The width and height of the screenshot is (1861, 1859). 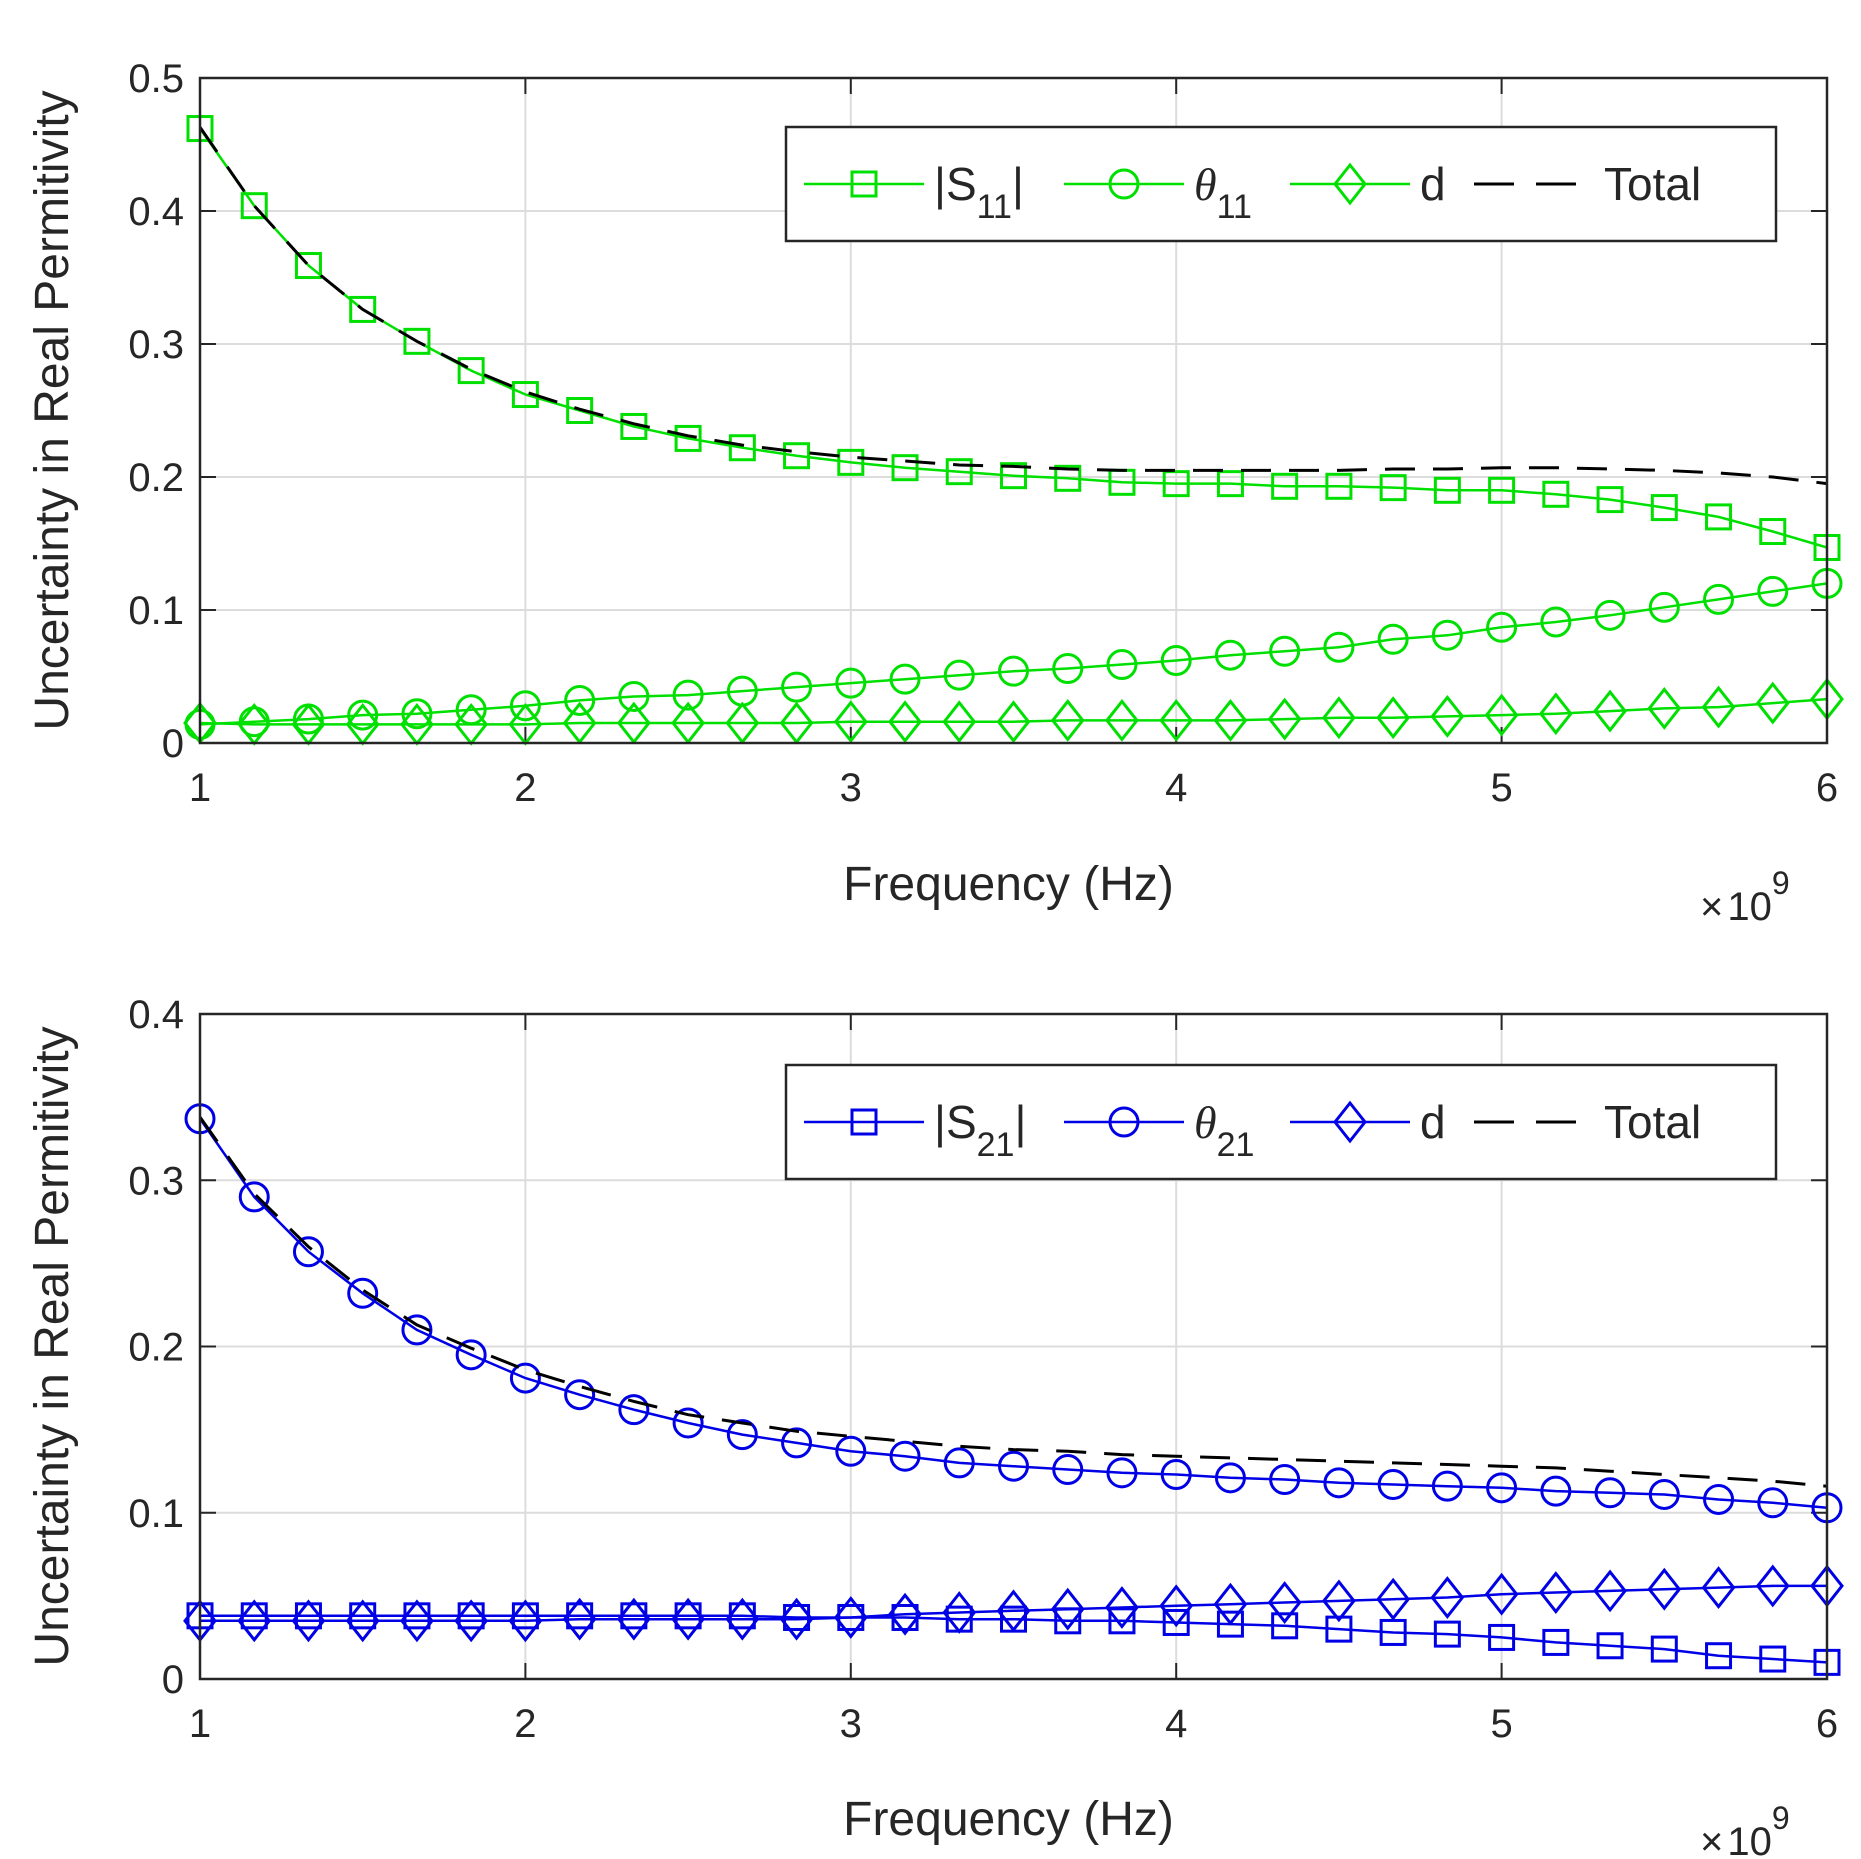 I want to click on y-axis-label: Uncertainty in Real Permitivity, so click(x=52, y=1346).